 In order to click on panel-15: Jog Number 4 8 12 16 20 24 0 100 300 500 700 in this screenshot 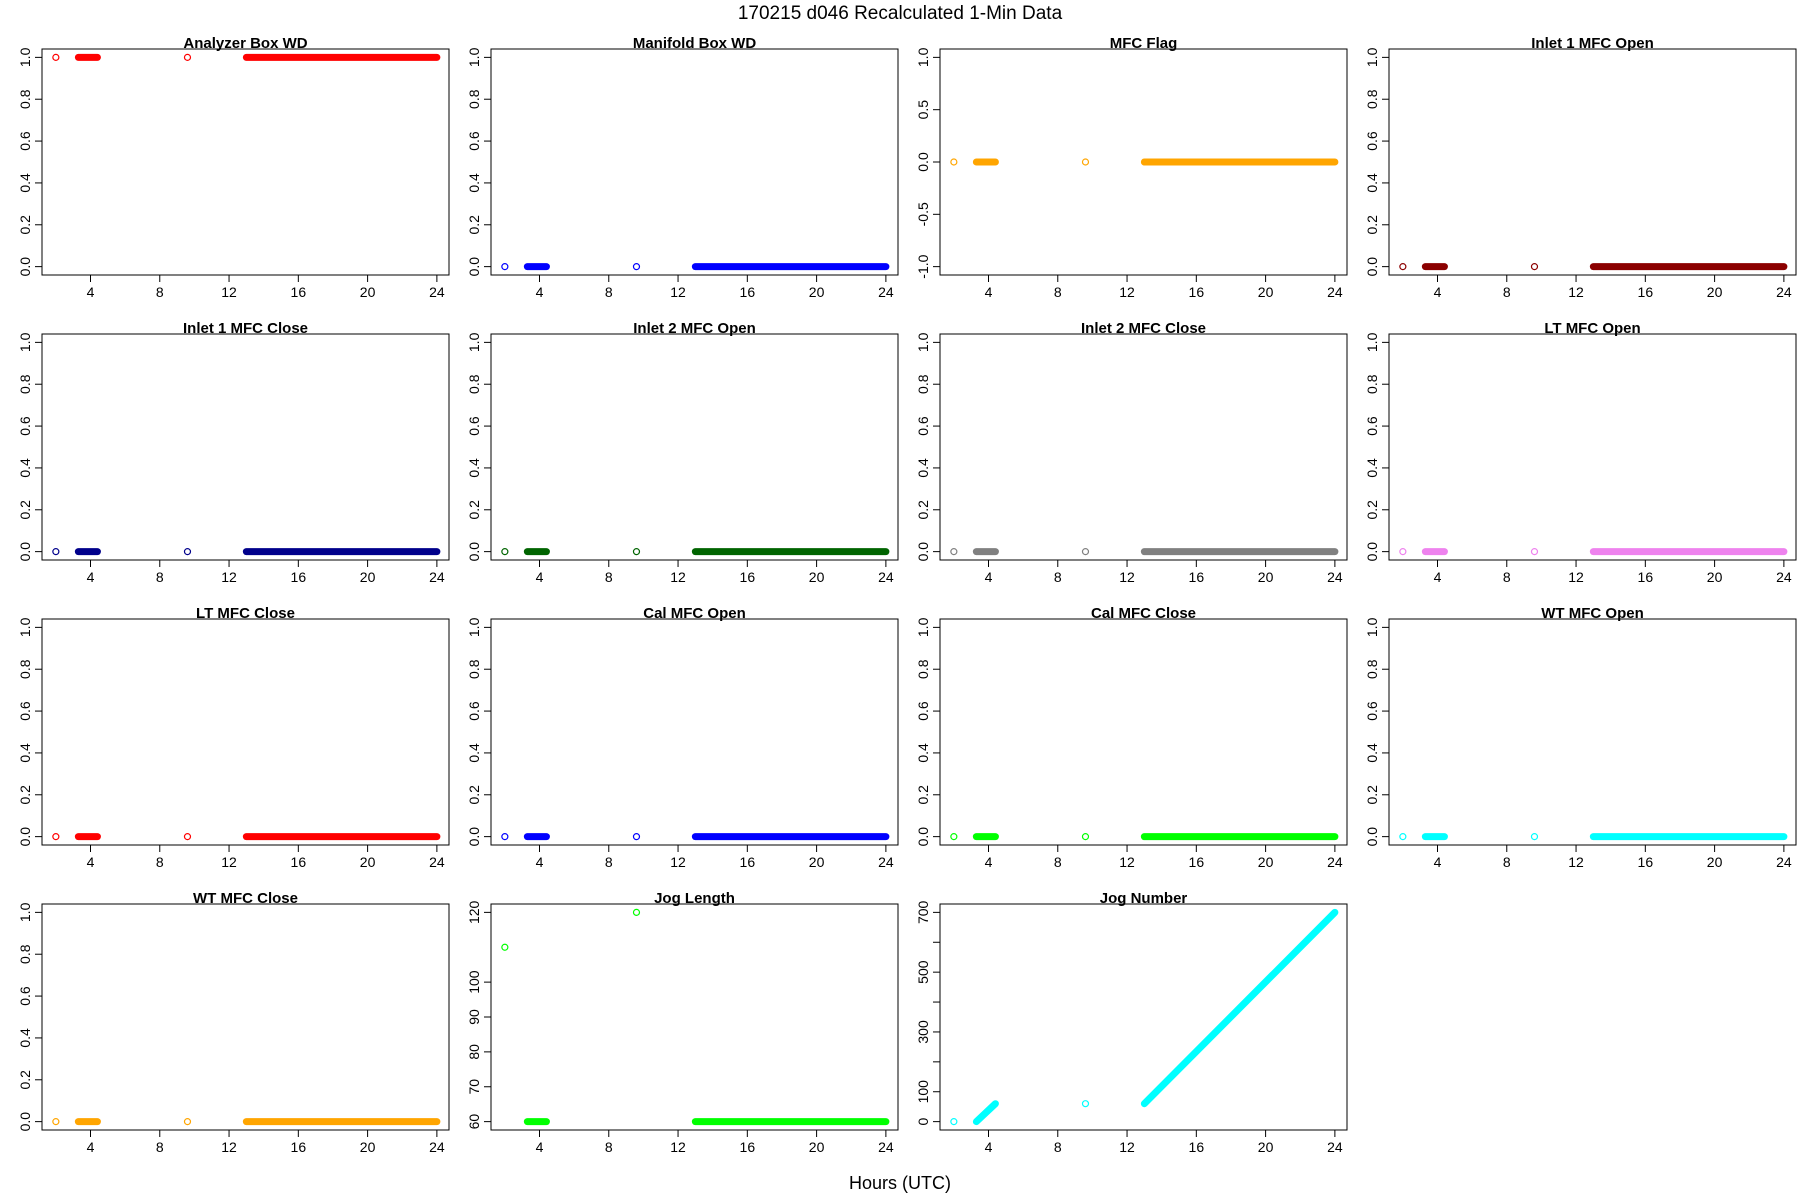, I will do `click(1131, 1022)`.